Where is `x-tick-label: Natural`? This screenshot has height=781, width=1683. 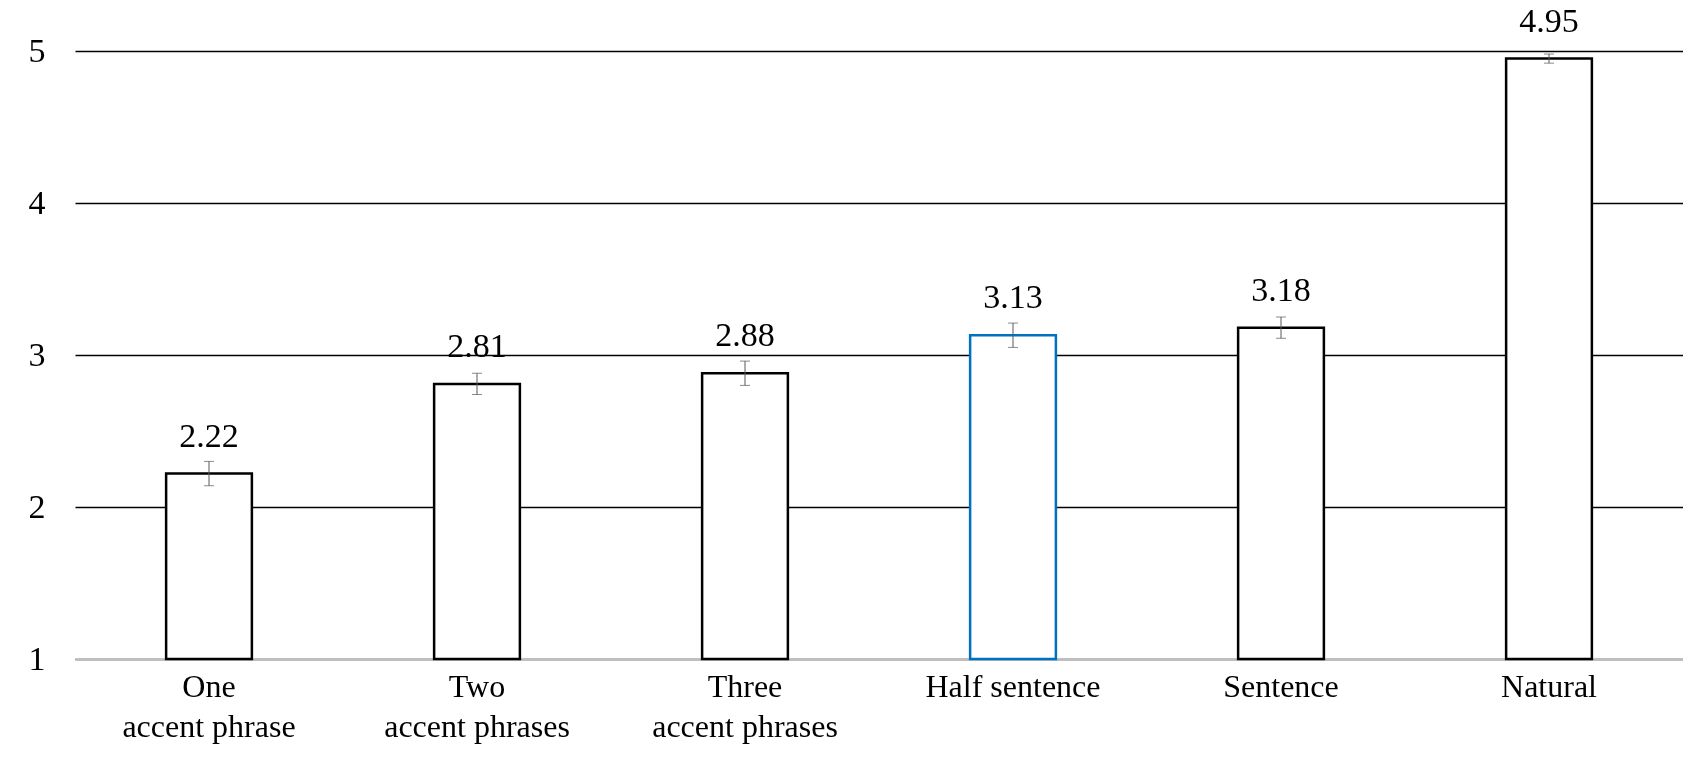 x-tick-label: Natural is located at coordinates (1549, 685).